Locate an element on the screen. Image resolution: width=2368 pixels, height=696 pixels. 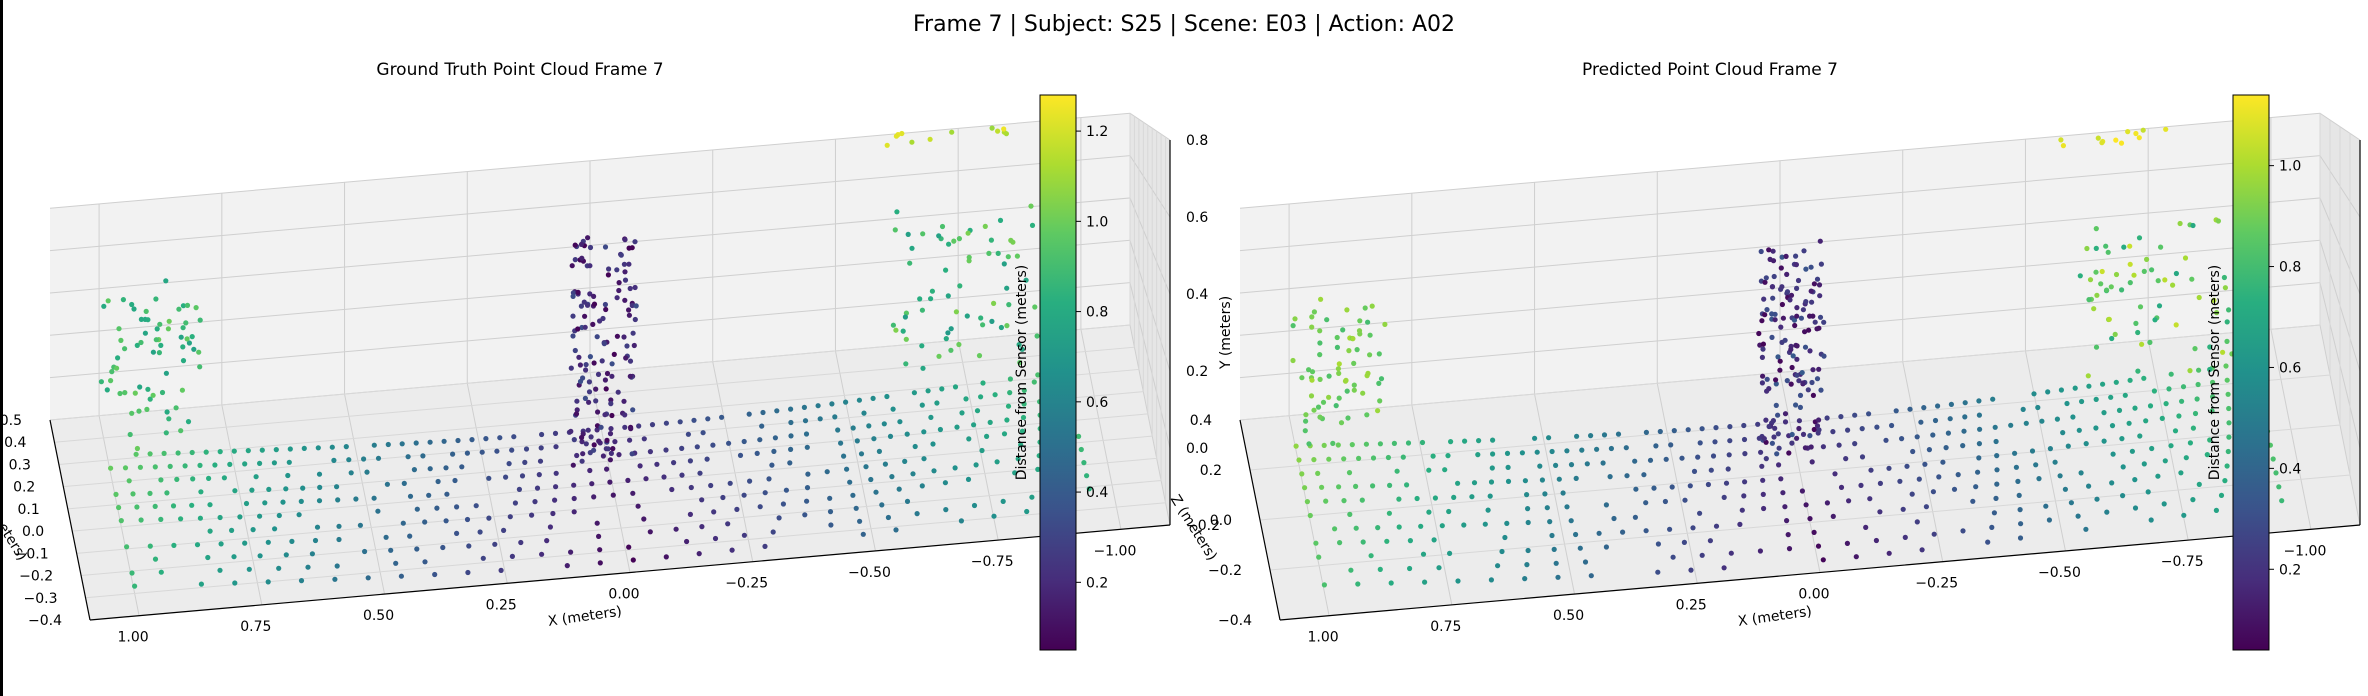
x-tick-label: 0.25 is located at coordinates (1691, 605).